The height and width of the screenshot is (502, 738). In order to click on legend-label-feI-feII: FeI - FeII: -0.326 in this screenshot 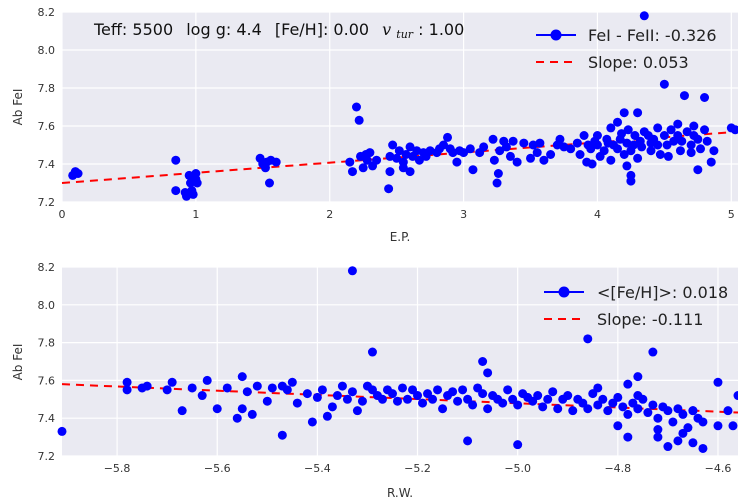, I will do `click(652, 35)`.